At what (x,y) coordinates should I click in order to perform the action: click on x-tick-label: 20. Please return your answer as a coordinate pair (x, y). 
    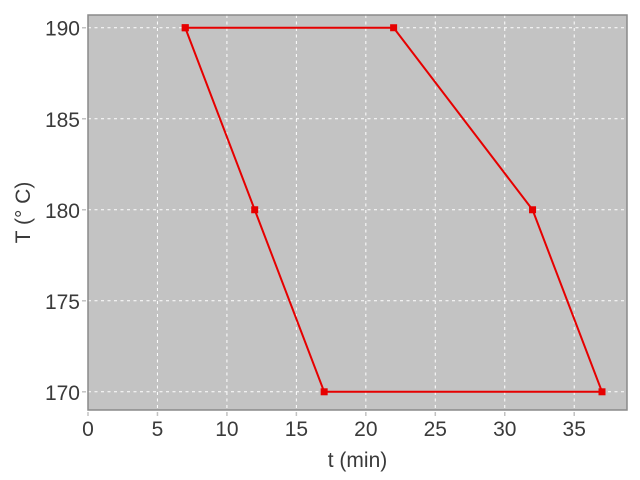
    Looking at the image, I should click on (365, 429).